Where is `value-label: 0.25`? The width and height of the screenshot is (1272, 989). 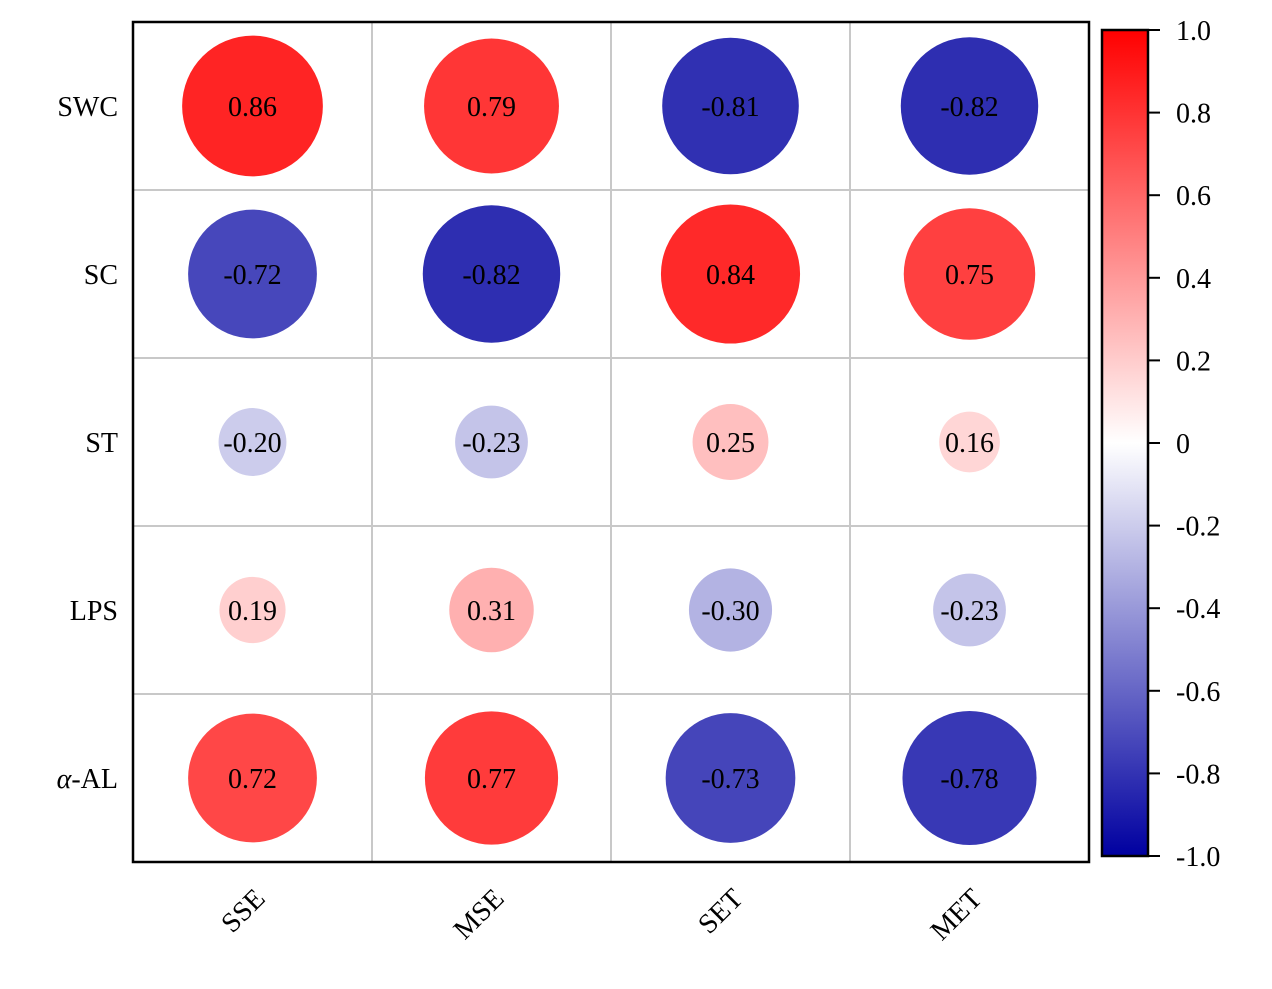 value-label: 0.25 is located at coordinates (730, 443).